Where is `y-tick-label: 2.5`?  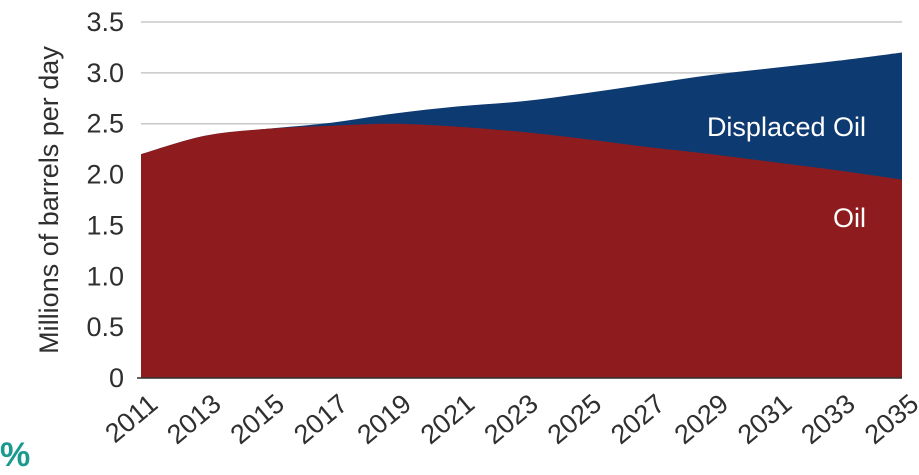 y-tick-label: 2.5 is located at coordinates (105, 124).